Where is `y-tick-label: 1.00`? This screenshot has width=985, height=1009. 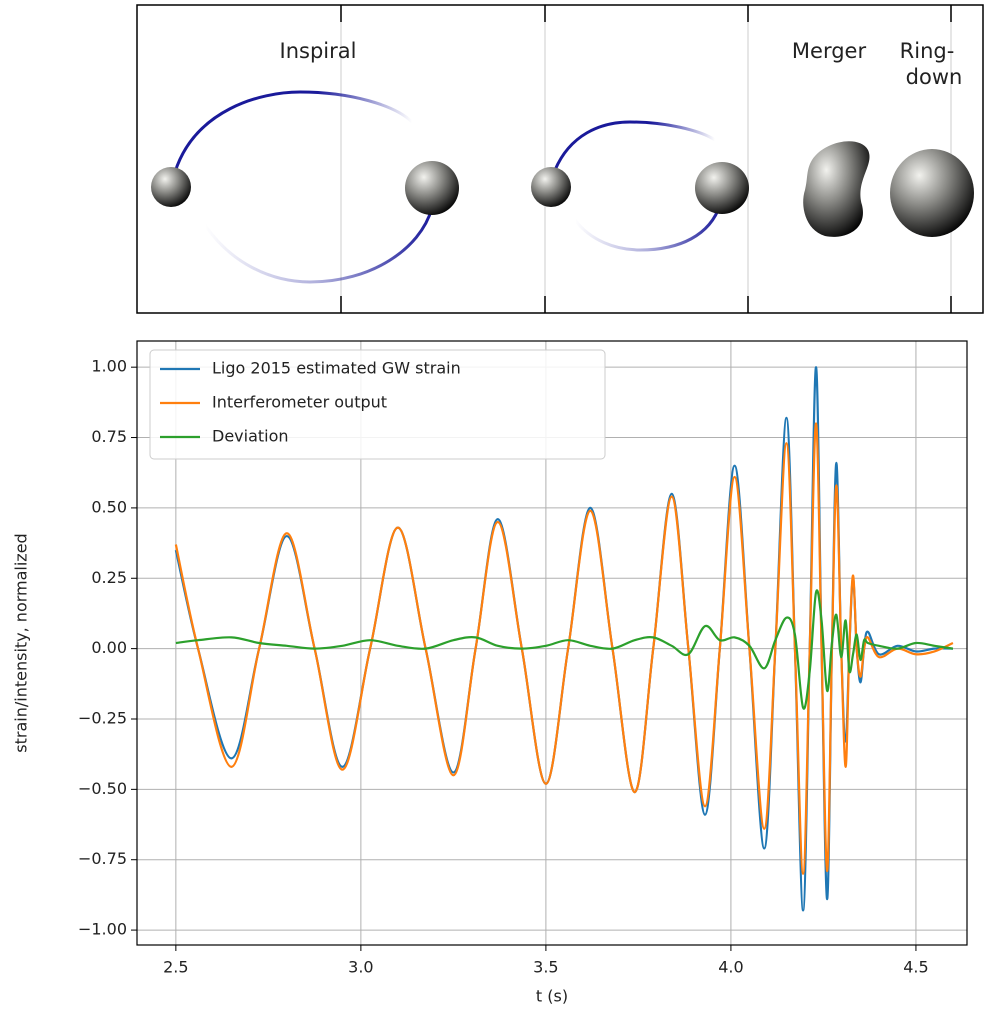 y-tick-label: 1.00 is located at coordinates (109, 366).